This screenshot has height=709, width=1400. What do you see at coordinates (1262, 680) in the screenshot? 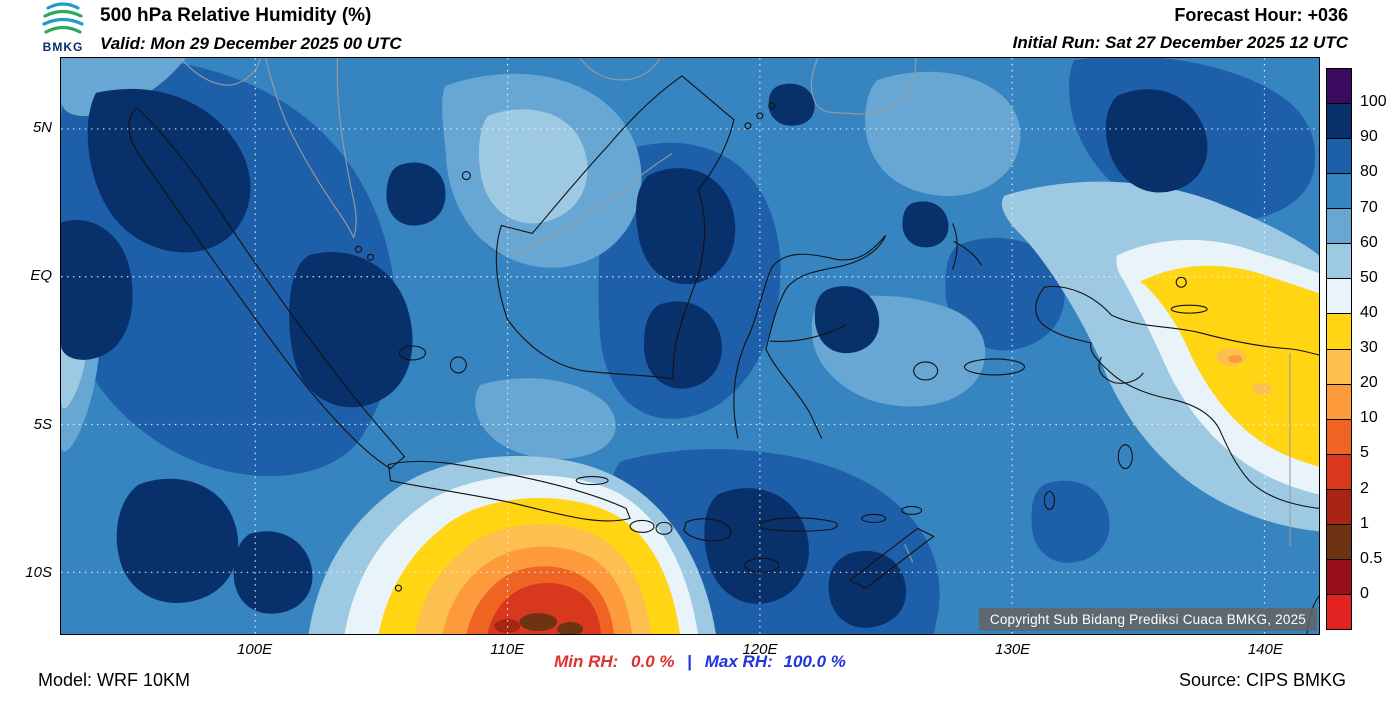
I see `source-label: Source: CIPS BMKG` at bounding box center [1262, 680].